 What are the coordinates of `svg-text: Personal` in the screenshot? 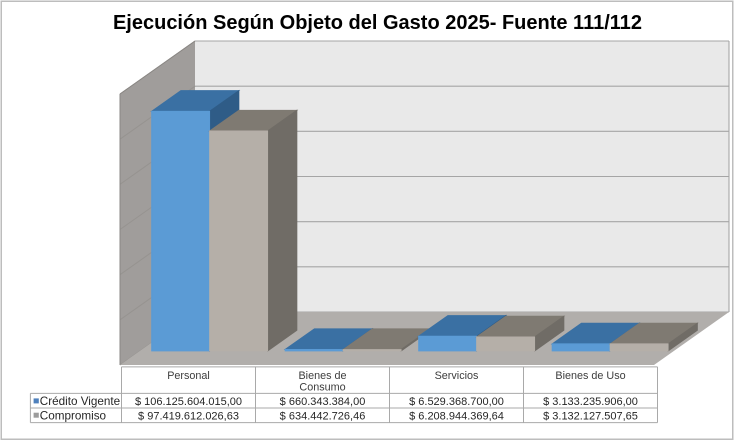 It's located at (188, 376).